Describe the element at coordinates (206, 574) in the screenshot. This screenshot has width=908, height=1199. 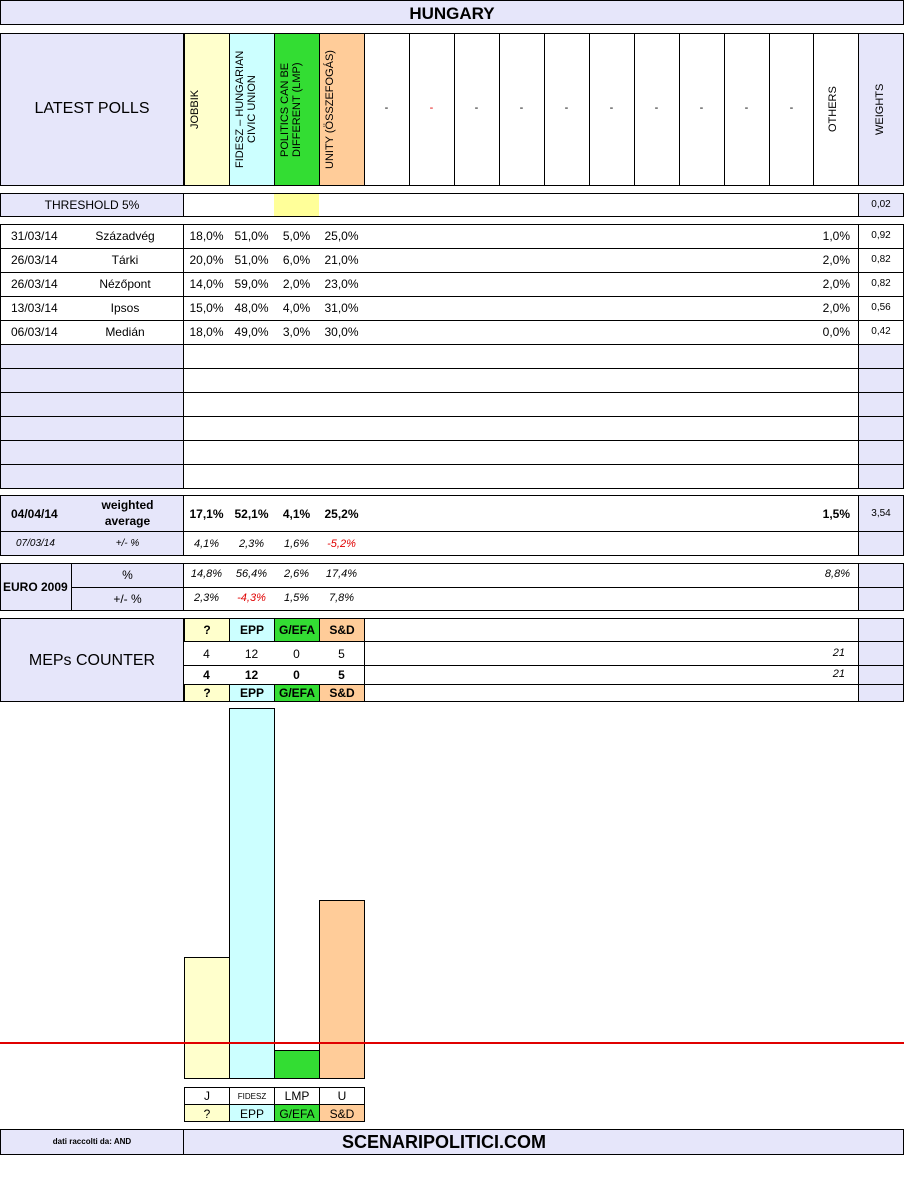
I see `euro2009-value: 14,8%` at that location.